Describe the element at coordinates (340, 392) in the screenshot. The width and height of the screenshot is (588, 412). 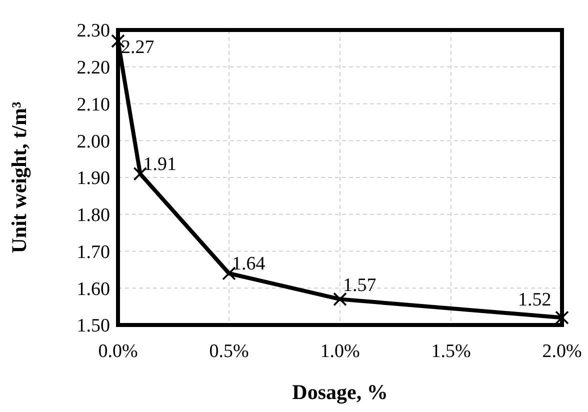
I see `x-axis-title: Dosage, %` at that location.